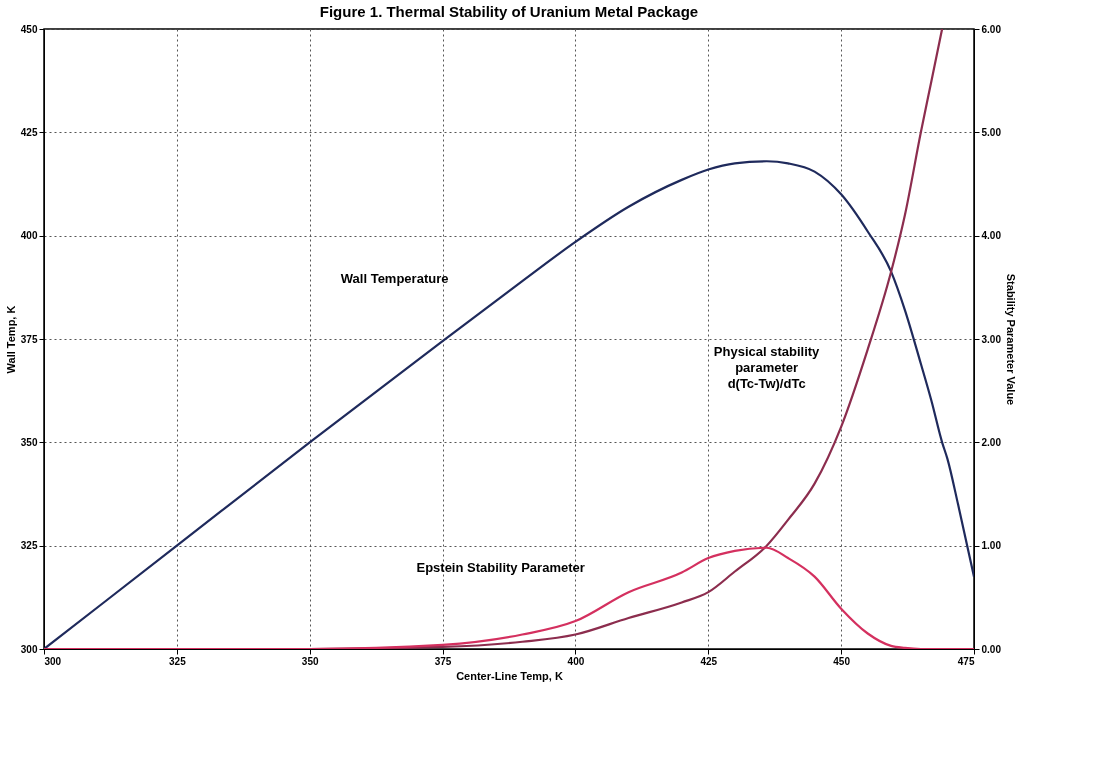 The image size is (1100, 782). What do you see at coordinates (709, 661) in the screenshot?
I see `x-tick-label: 425` at bounding box center [709, 661].